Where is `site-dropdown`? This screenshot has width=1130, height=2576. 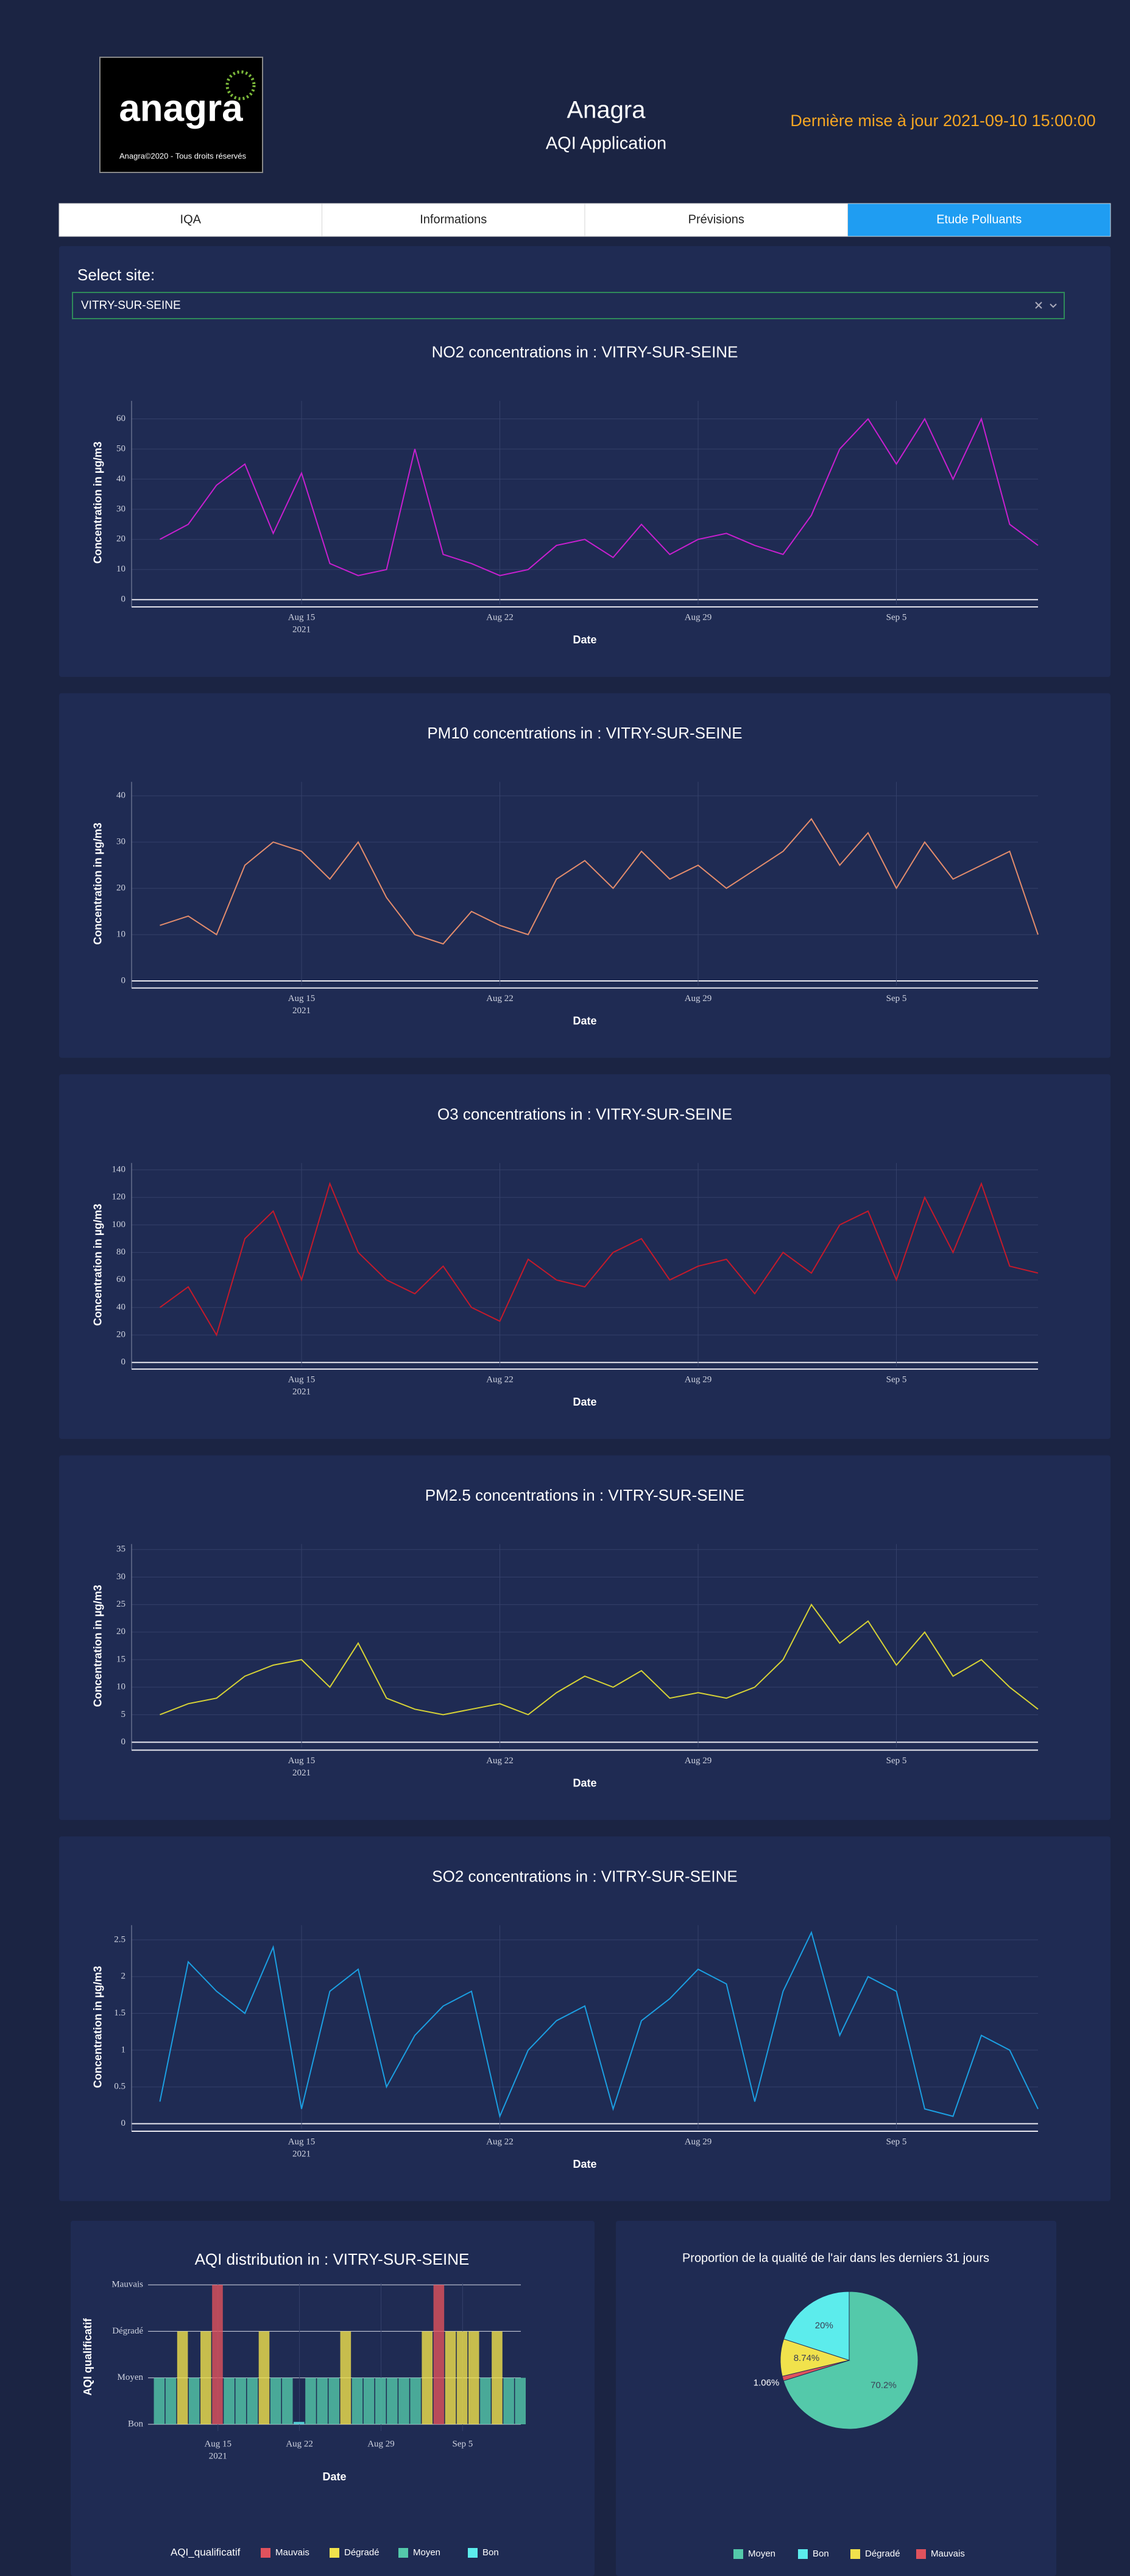 site-dropdown is located at coordinates (568, 305).